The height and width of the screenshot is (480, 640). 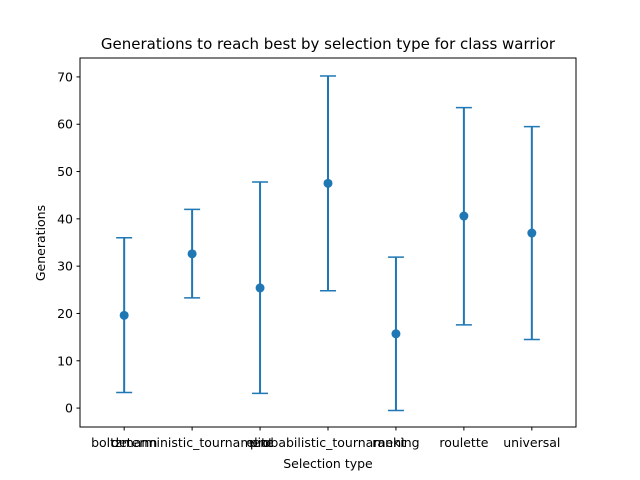 What do you see at coordinates (395, 442) in the screenshot?
I see `x-tick-label: ranking` at bounding box center [395, 442].